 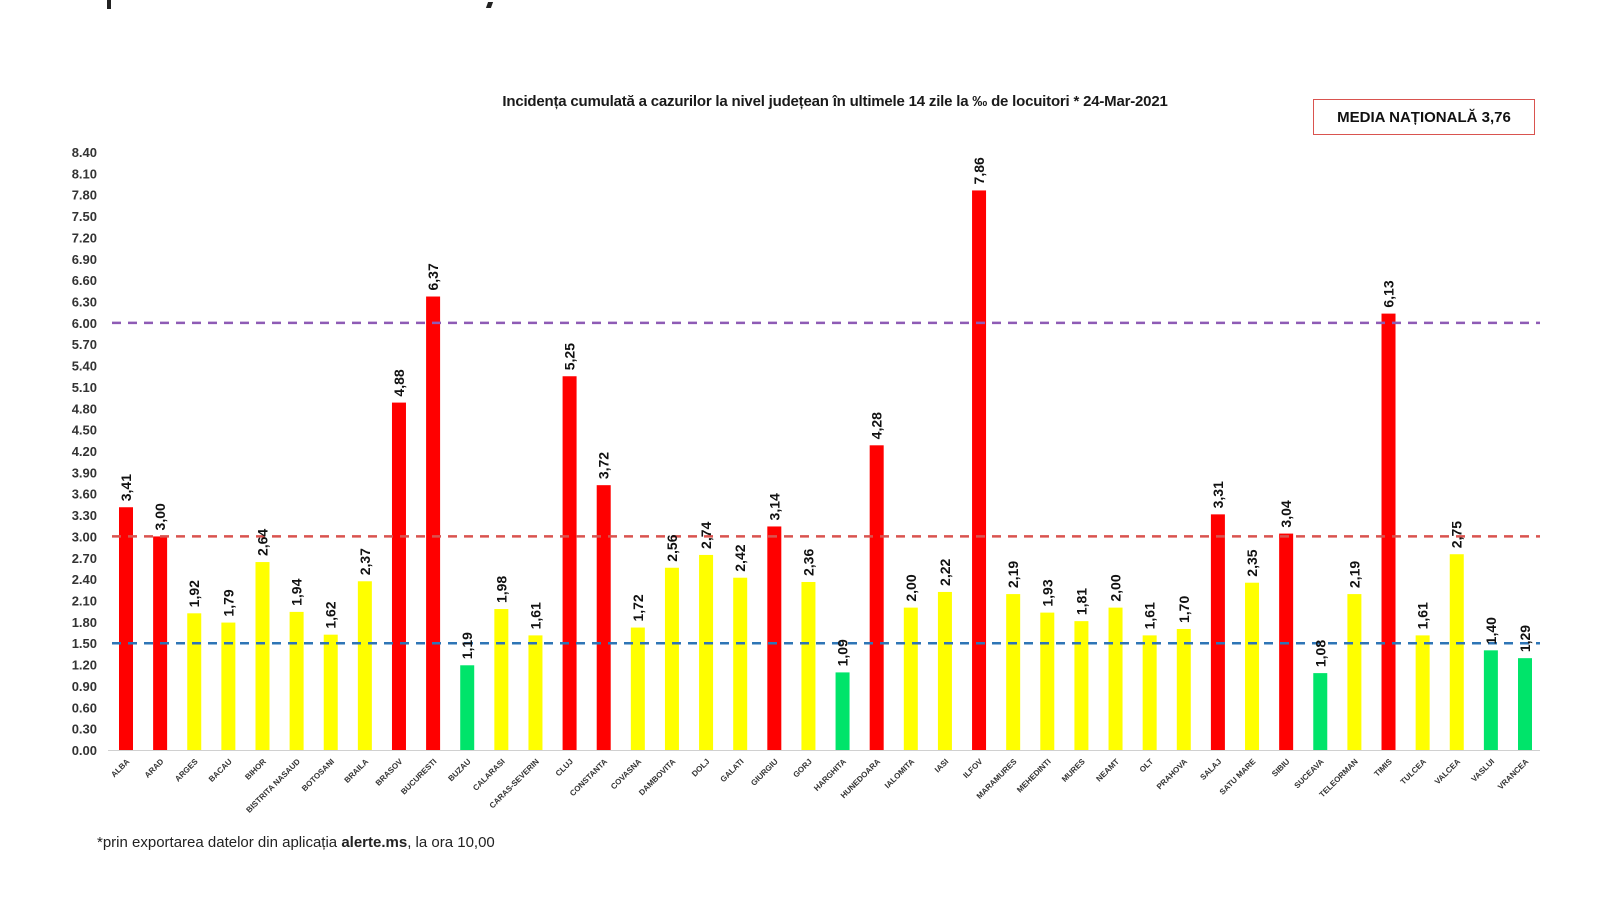 I want to click on x-tick-label: GIURGIU, so click(x=764, y=772).